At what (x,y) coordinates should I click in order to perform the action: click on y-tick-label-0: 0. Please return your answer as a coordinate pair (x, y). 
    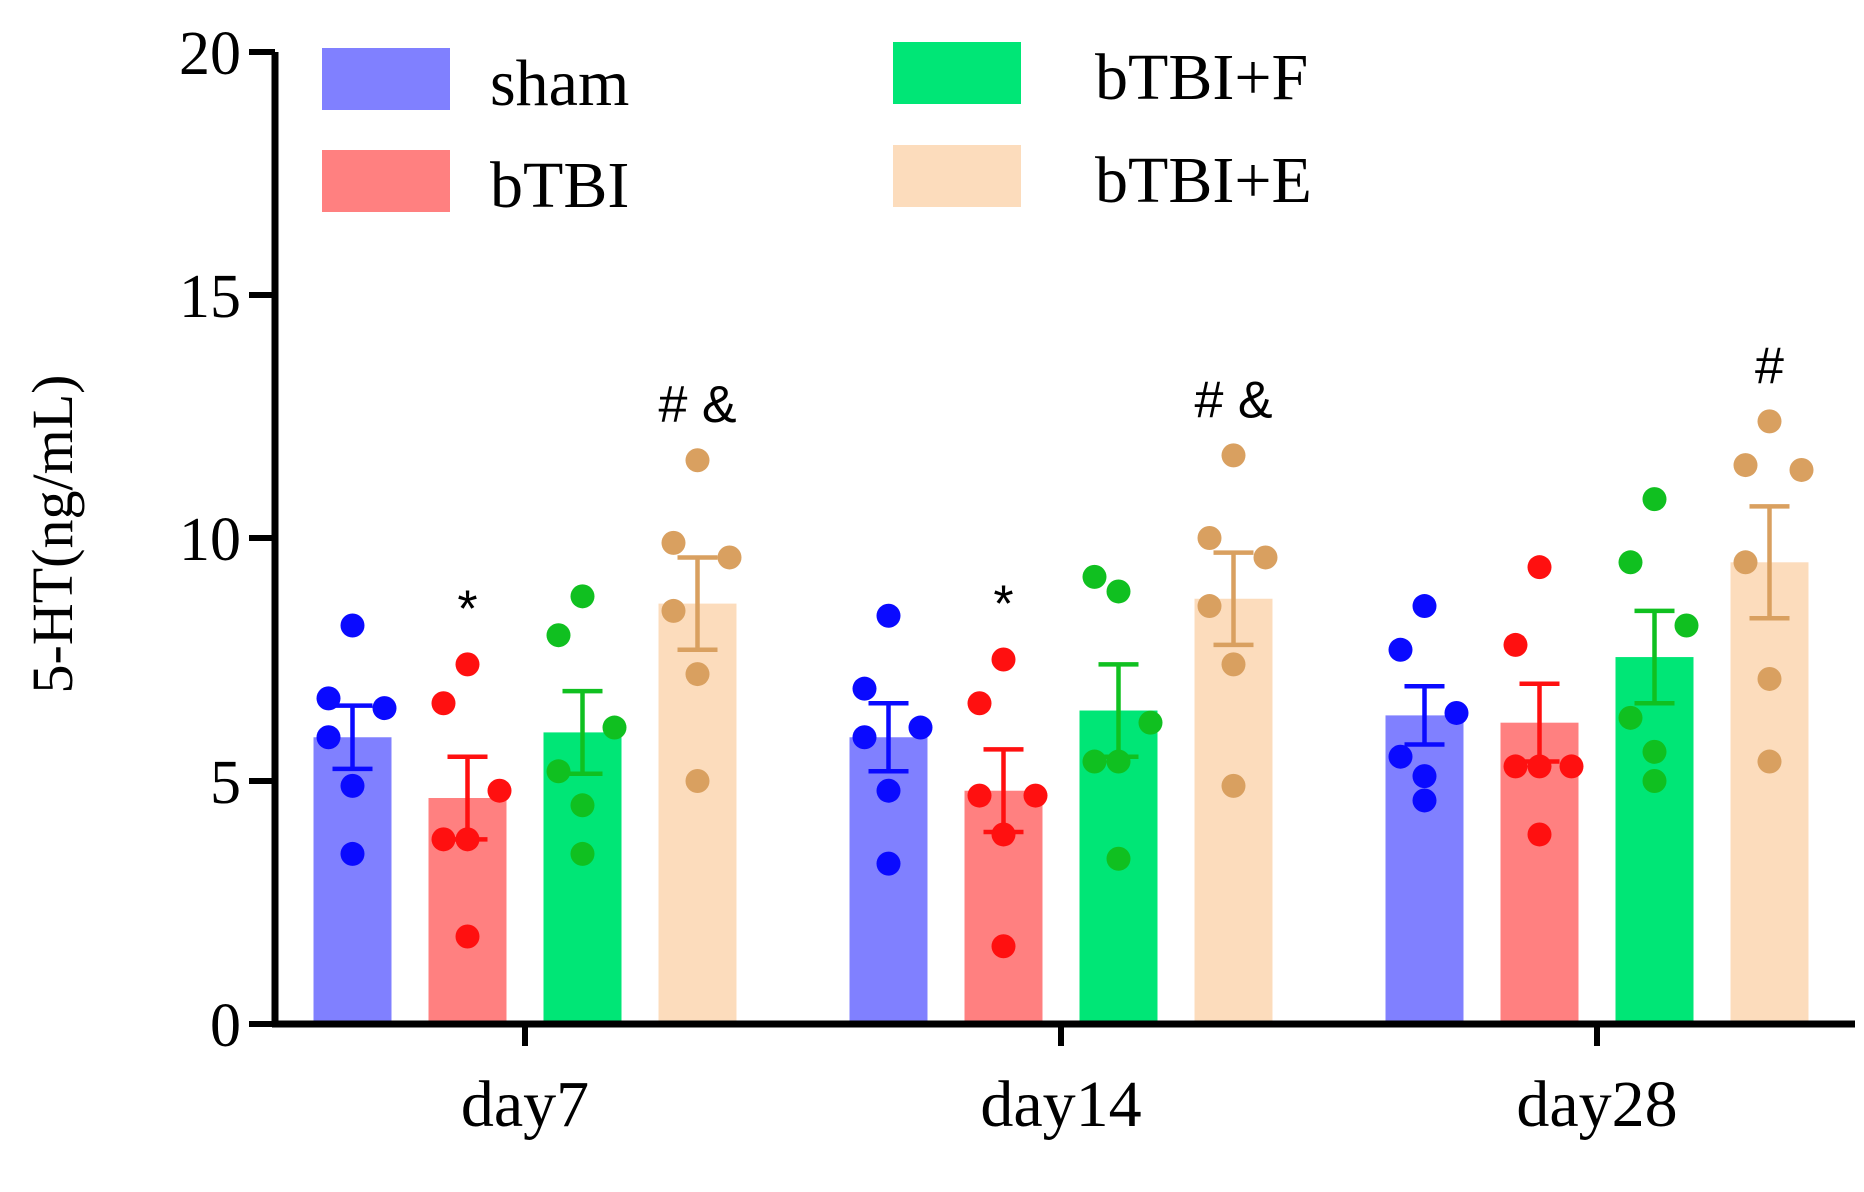
    Looking at the image, I should click on (225, 1026).